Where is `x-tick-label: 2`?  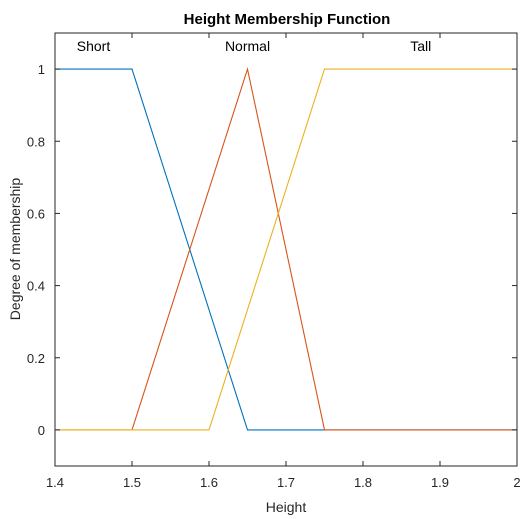 x-tick-label: 2 is located at coordinates (516, 482).